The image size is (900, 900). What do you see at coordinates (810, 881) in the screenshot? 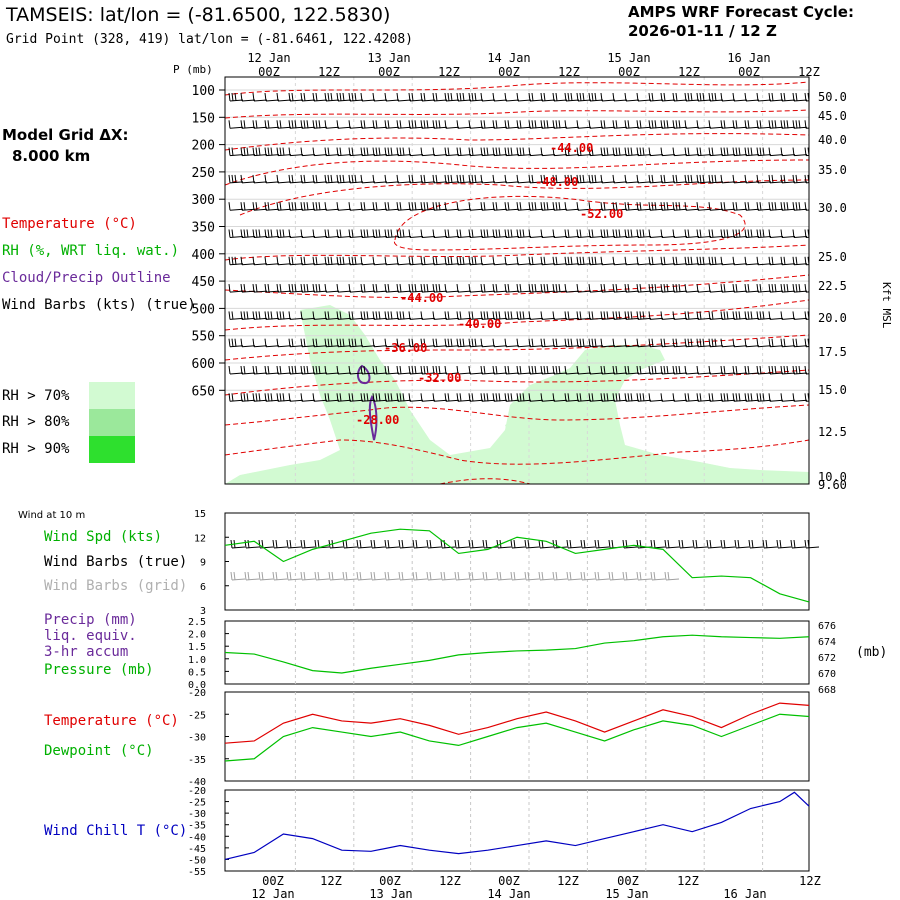
I see `bottom-time-tick-label: 12Z` at bounding box center [810, 881].